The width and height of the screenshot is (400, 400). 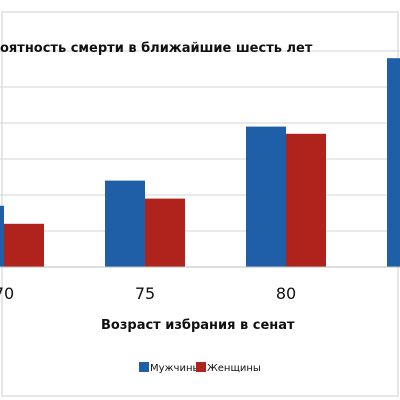 I want to click on legend: Мужчины Женщины, so click(x=200, y=368).